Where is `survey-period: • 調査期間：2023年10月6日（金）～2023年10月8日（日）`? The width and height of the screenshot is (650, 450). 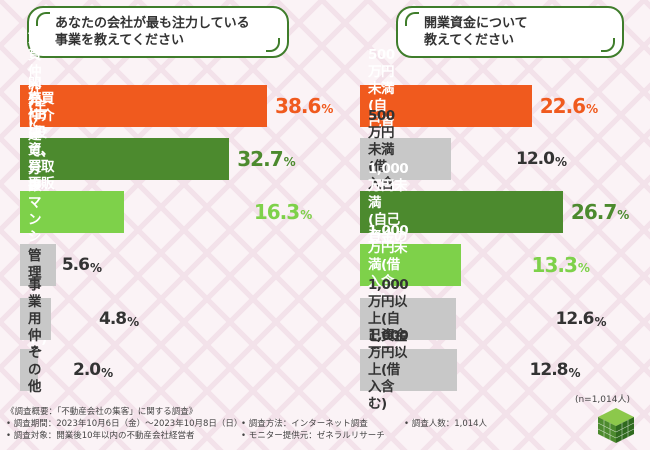
survey-period: • 調査期間：2023年10月6日（金）～2023年10月8日（日） is located at coordinates (124, 424).